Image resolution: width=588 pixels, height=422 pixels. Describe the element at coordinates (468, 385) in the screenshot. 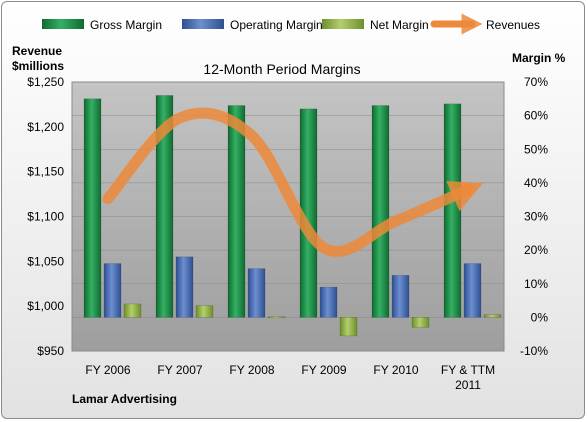

I see `x-tick-label: 2011` at that location.